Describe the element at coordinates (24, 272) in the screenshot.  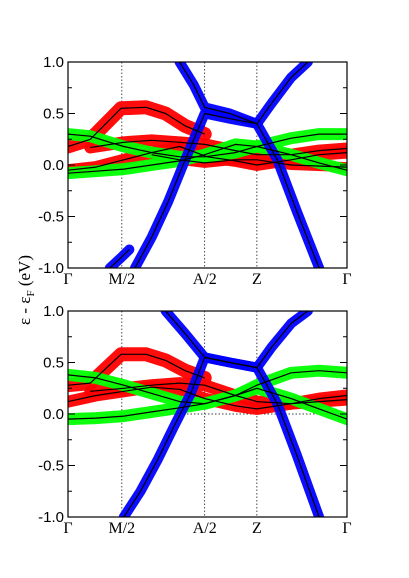
I see `ylabel-unit: (eV)` at that location.